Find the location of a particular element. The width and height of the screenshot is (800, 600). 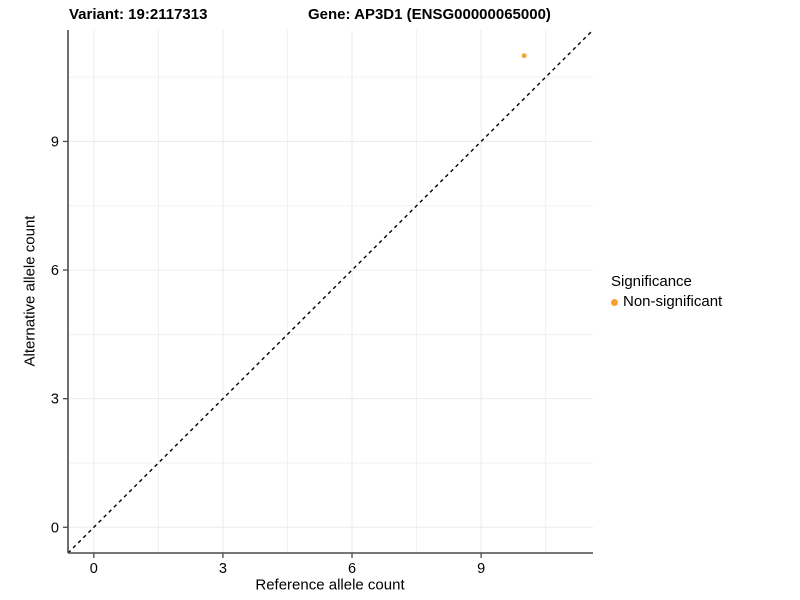

y-tick-label: 3 is located at coordinates (55, 400).